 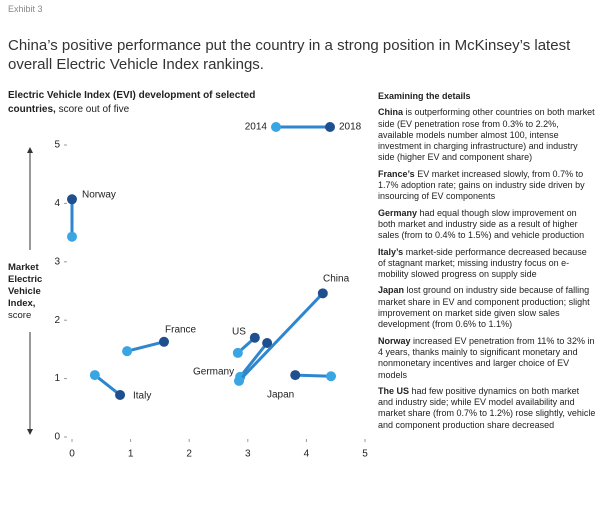 What do you see at coordinates (99, 195) in the screenshot?
I see `country-label: Norway` at bounding box center [99, 195].